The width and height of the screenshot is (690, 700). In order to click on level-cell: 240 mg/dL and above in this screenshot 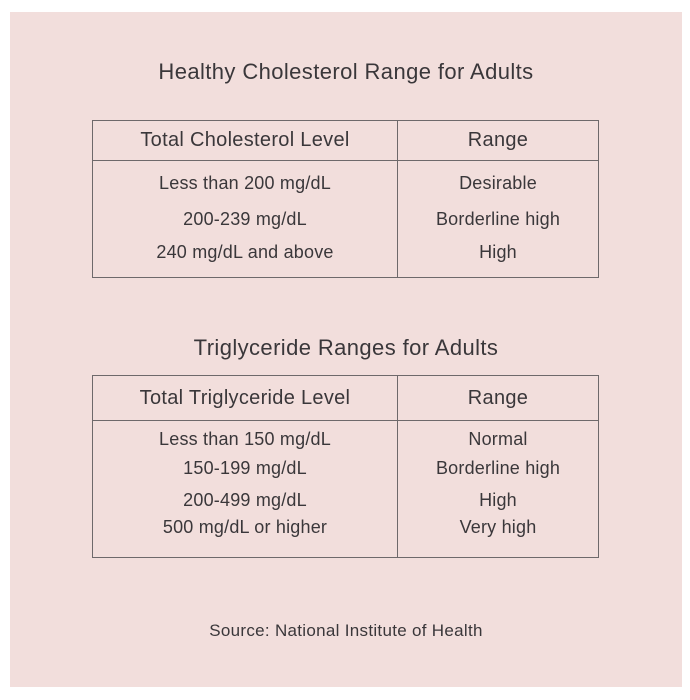, I will do `click(245, 252)`.